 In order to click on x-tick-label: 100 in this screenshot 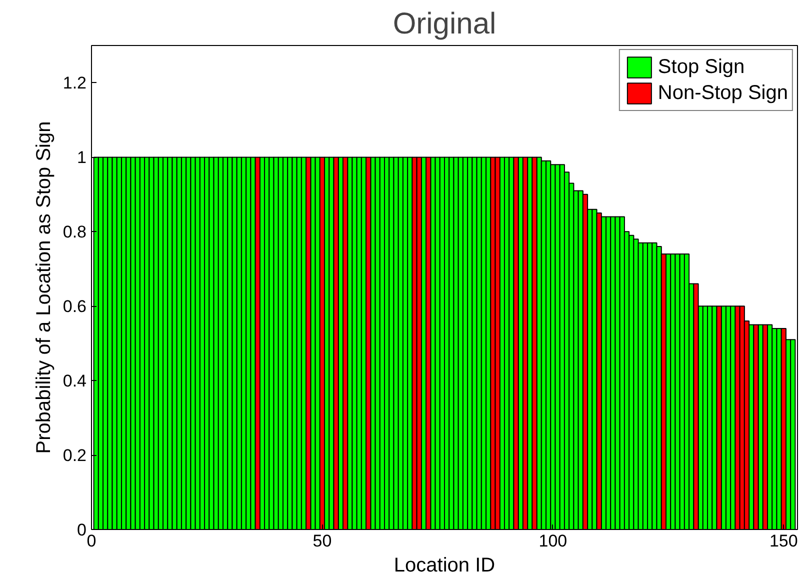, I will do `click(553, 541)`.